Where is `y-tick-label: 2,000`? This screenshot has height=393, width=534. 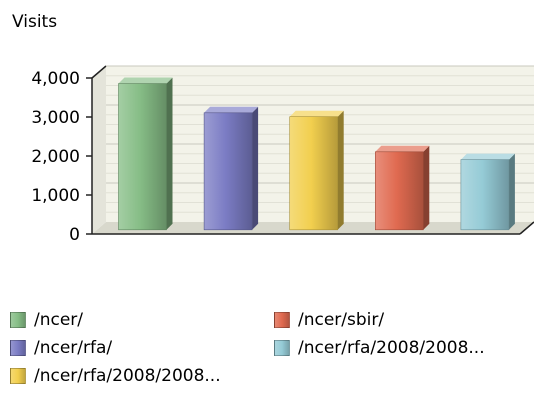
y-tick-label: 2,000 is located at coordinates (55, 157).